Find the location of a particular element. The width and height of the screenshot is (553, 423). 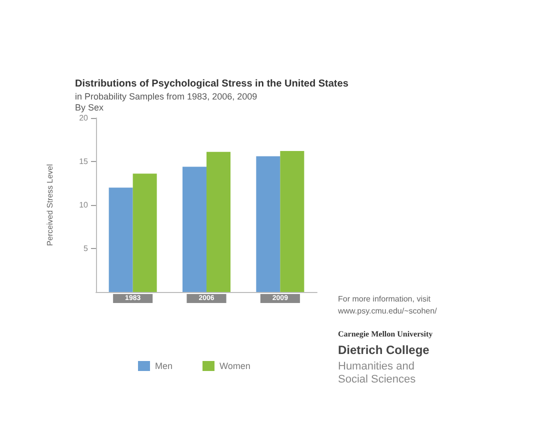

legend-label: Men is located at coordinates (164, 366).